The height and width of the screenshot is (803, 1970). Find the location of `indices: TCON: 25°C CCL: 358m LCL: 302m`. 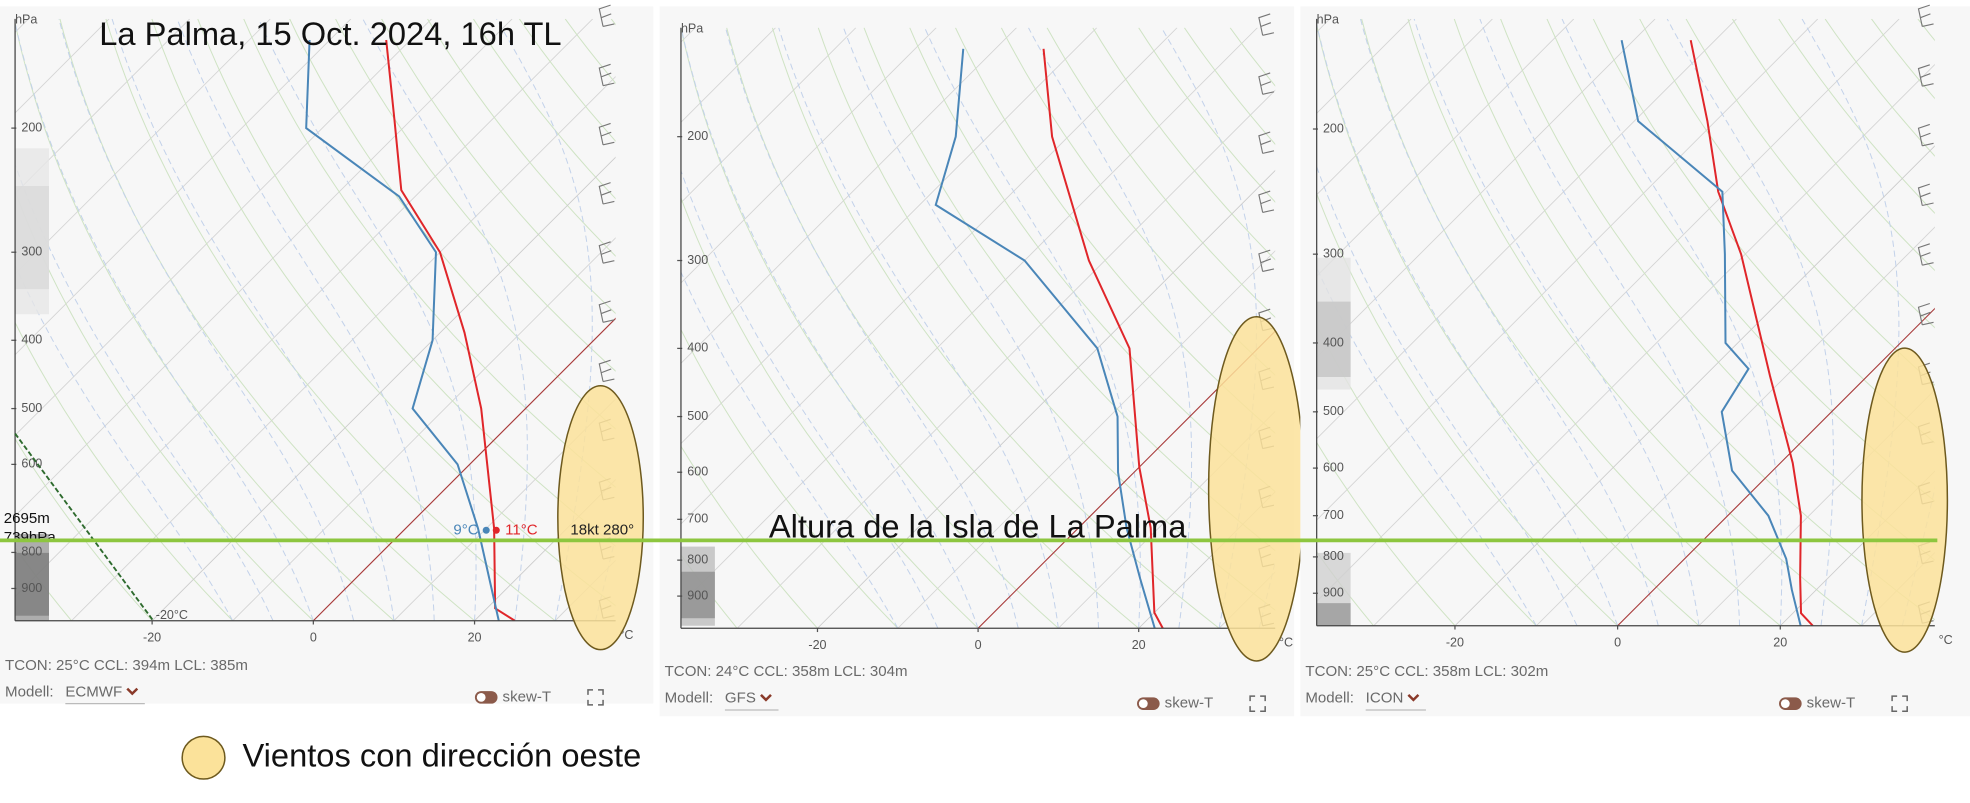

indices: TCON: 25°C CCL: 358m LCL: 302m is located at coordinates (1426, 671).